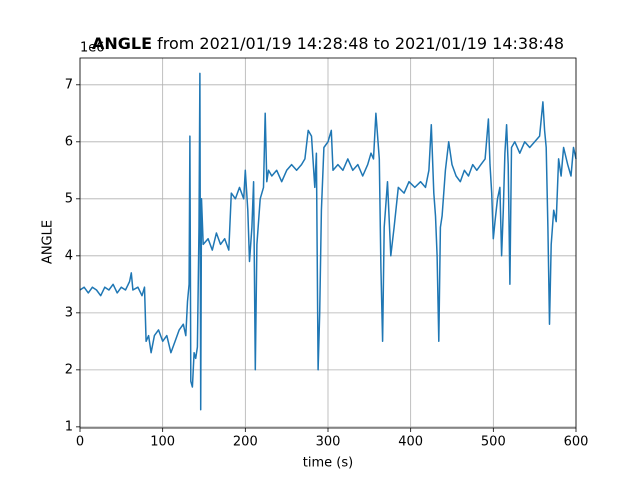 The height and width of the screenshot is (480, 640). What do you see at coordinates (576, 442) in the screenshot?
I see `x-tick-label: 600` at bounding box center [576, 442].